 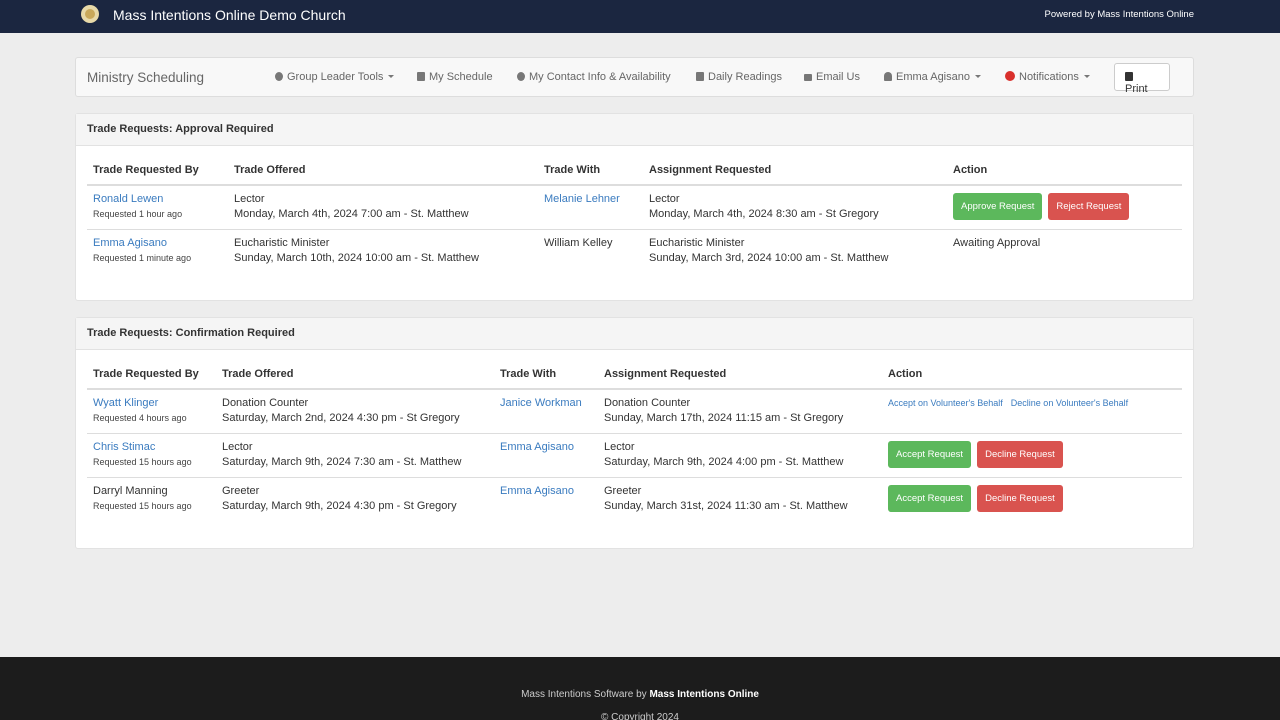 What do you see at coordinates (146, 77) in the screenshot?
I see `nav-brand: Ministry Scheduling` at bounding box center [146, 77].